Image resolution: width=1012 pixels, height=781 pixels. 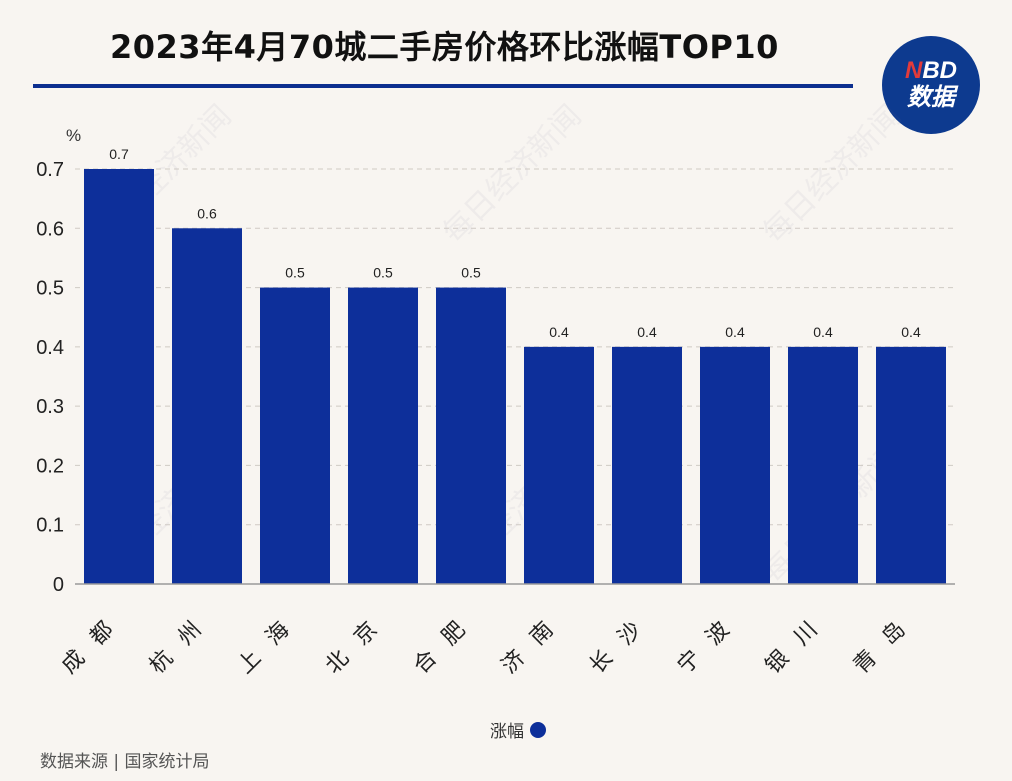 What do you see at coordinates (931, 97) in the screenshot?
I see `logo-data-text: 数据` at bounding box center [931, 97].